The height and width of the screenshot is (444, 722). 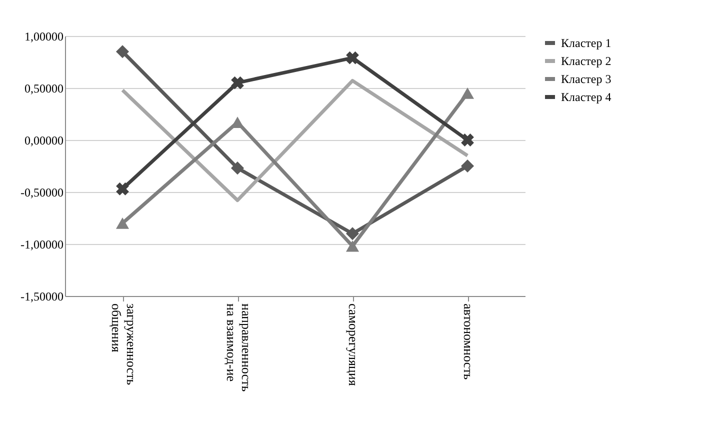 What do you see at coordinates (586, 61) in the screenshot?
I see `legend-label: Кластер 2` at bounding box center [586, 61].